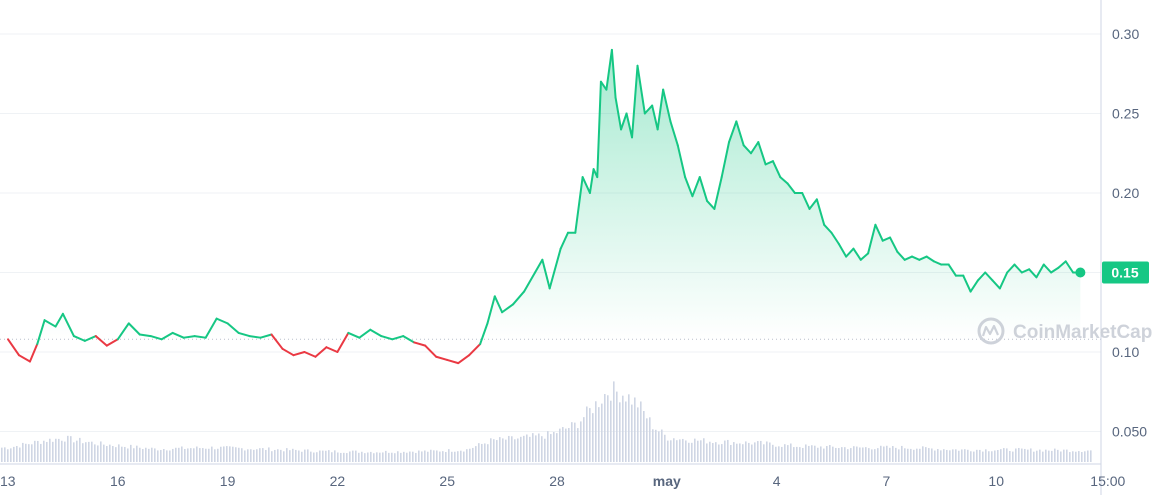 This screenshot has height=500, width=1161. Describe the element at coordinates (1082, 332) in the screenshot. I see `watermark-text: CoinMarketCap` at that location.